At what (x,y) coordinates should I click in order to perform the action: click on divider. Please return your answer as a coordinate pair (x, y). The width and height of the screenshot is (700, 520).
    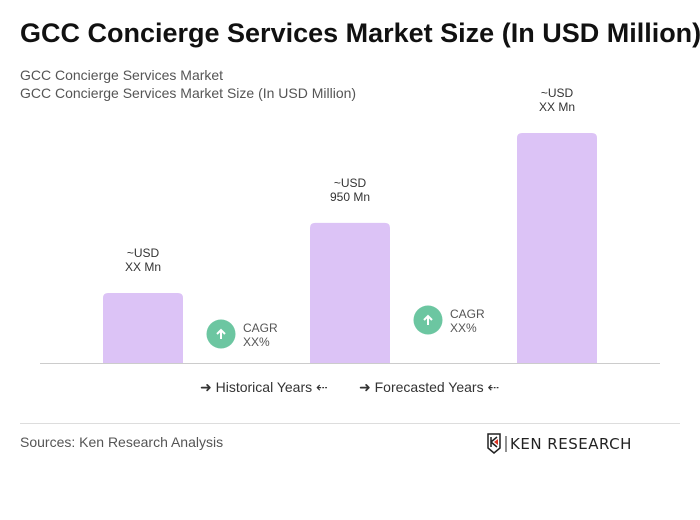
    Looking at the image, I should click on (350, 423).